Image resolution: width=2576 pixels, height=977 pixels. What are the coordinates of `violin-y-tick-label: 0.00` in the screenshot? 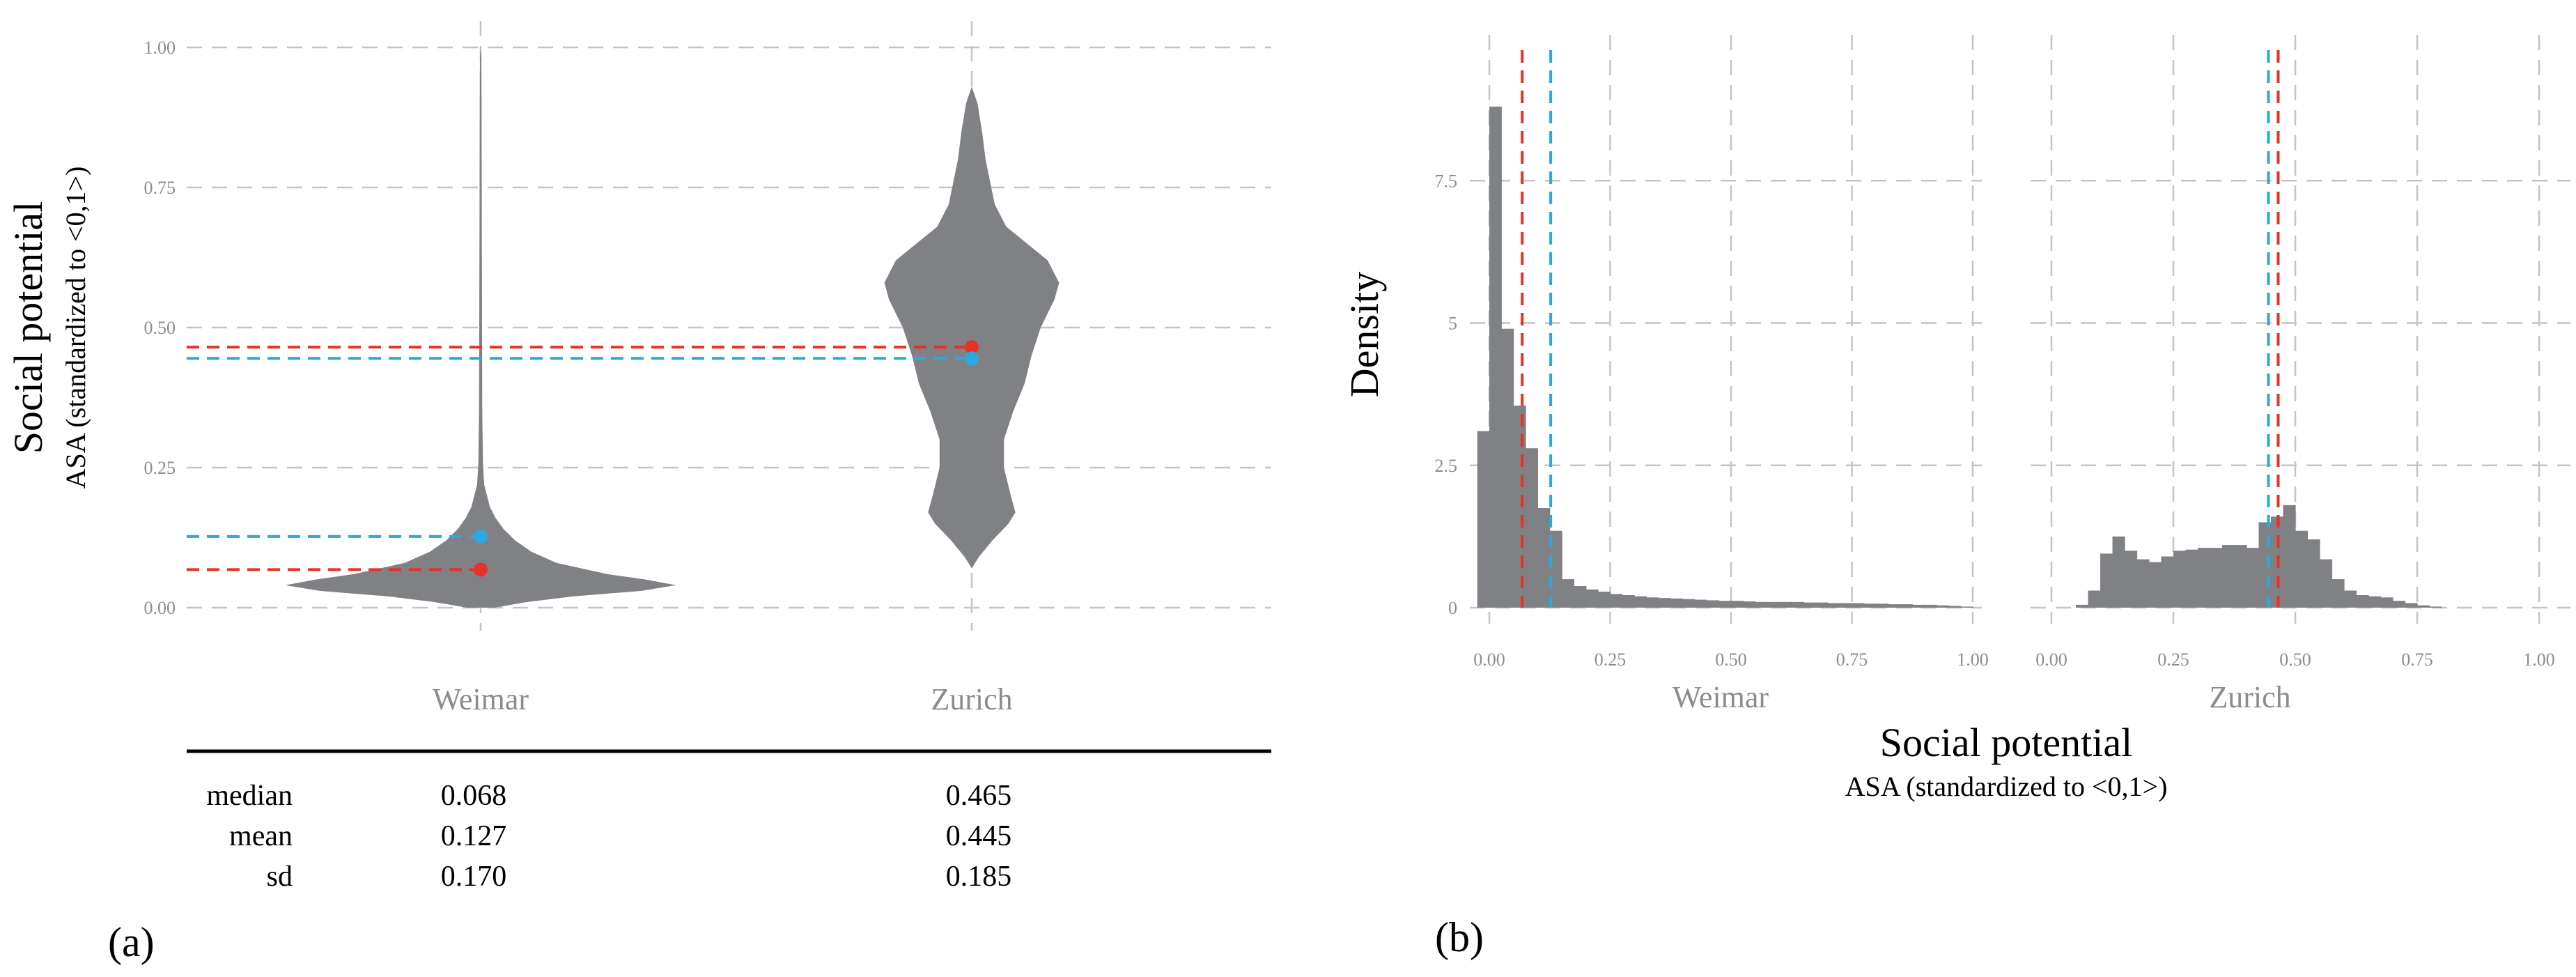 It's located at (160, 608).